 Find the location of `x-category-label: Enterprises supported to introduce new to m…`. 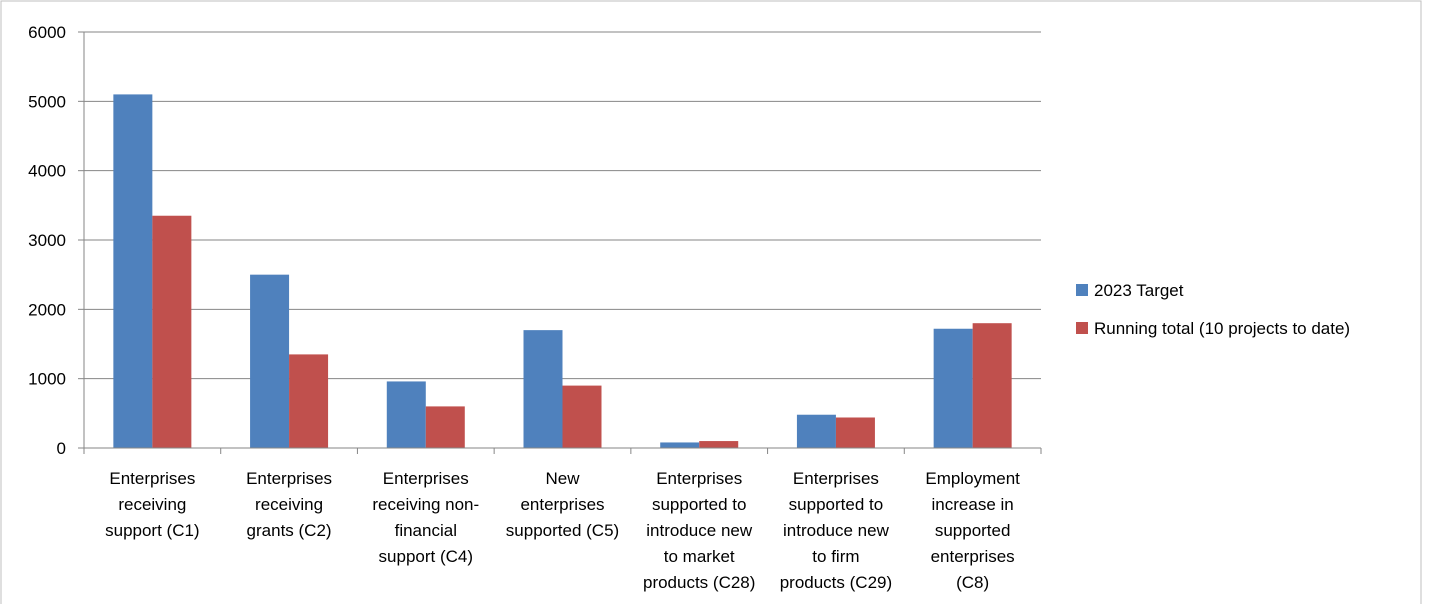

x-category-label: Enterprises supported to introduce new to m… is located at coordinates (699, 530).